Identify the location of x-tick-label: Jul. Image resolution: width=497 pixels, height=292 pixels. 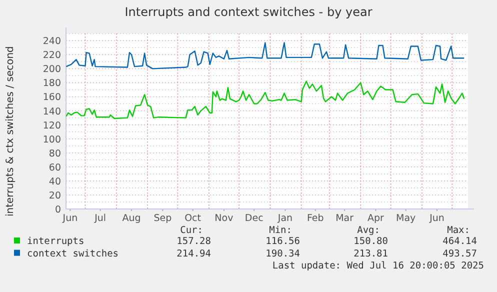
(100, 218).